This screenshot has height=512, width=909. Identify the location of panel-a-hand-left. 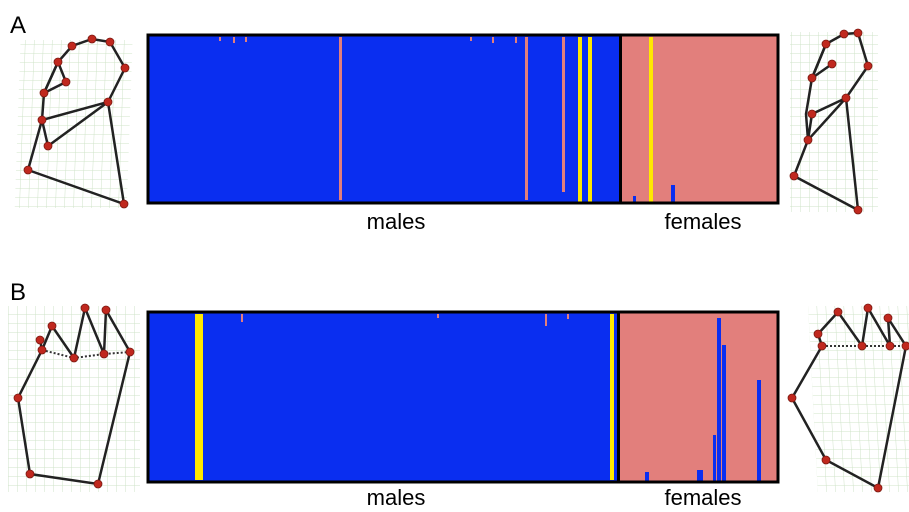
(73, 121).